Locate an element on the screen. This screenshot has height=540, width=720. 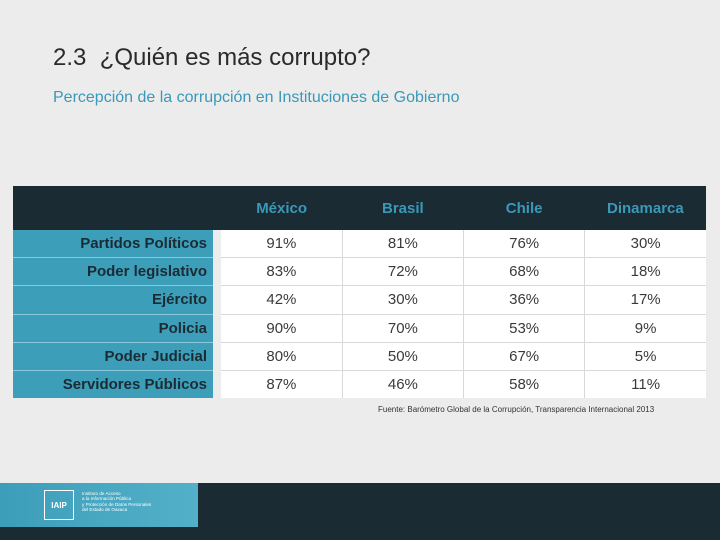
table-cell: 50% is located at coordinates (403, 356).